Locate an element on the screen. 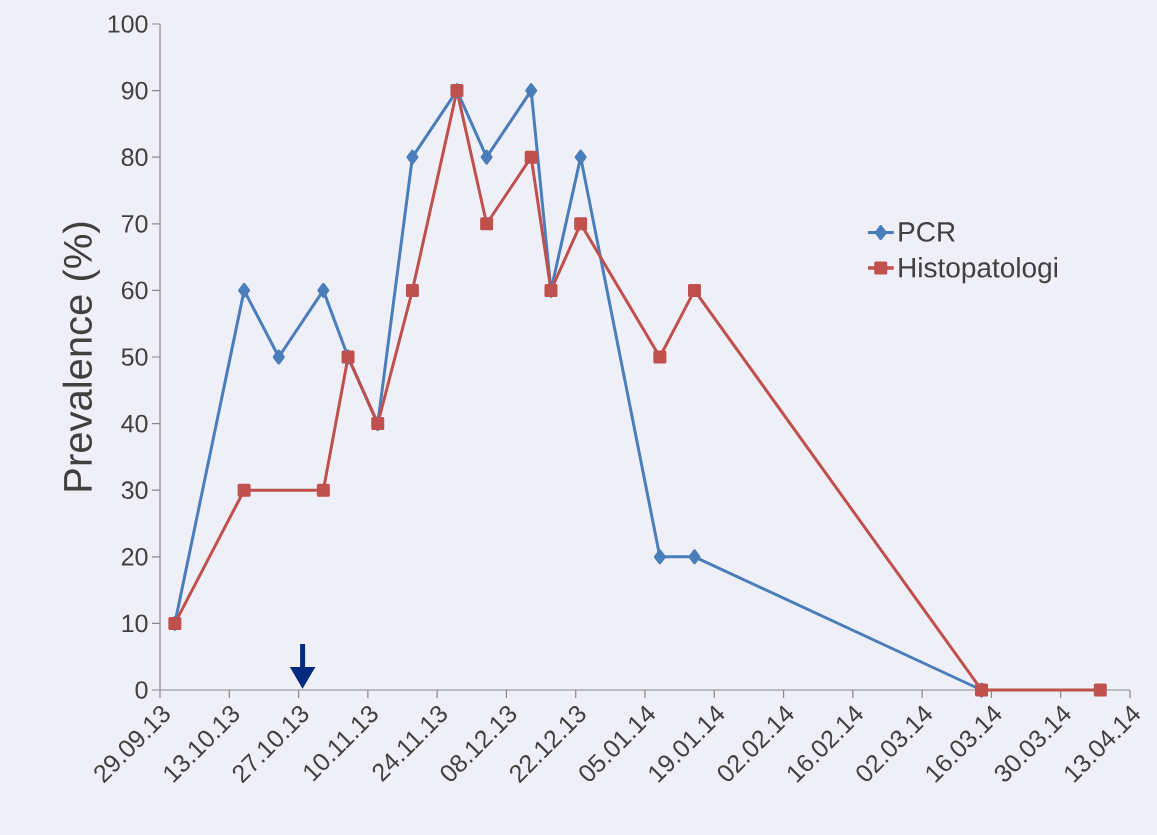 The width and height of the screenshot is (1157, 835). y-tick-label: 50 is located at coordinates (134, 357).